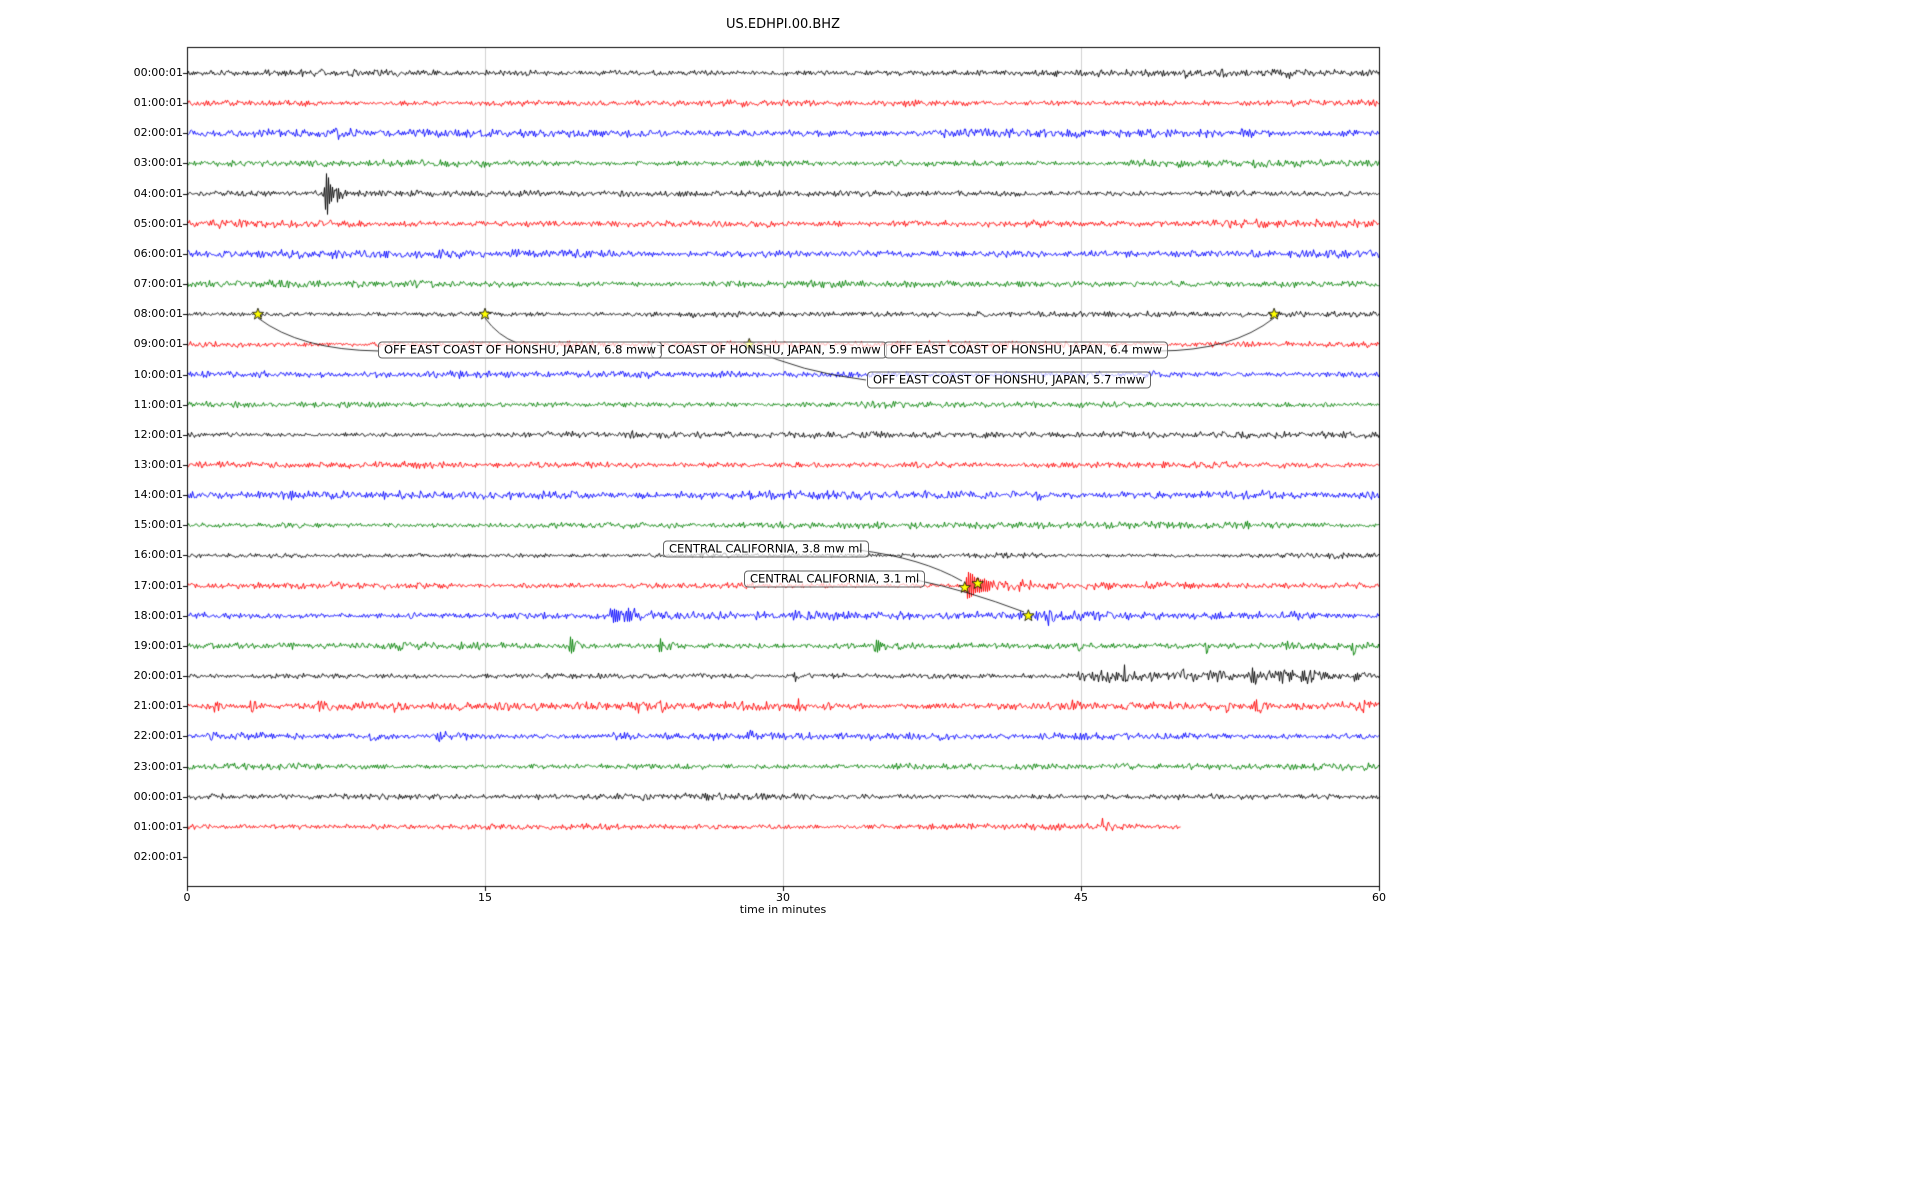 The width and height of the screenshot is (1920, 1200). What do you see at coordinates (158, 766) in the screenshot?
I see `row-label-23: 23:00:01` at bounding box center [158, 766].